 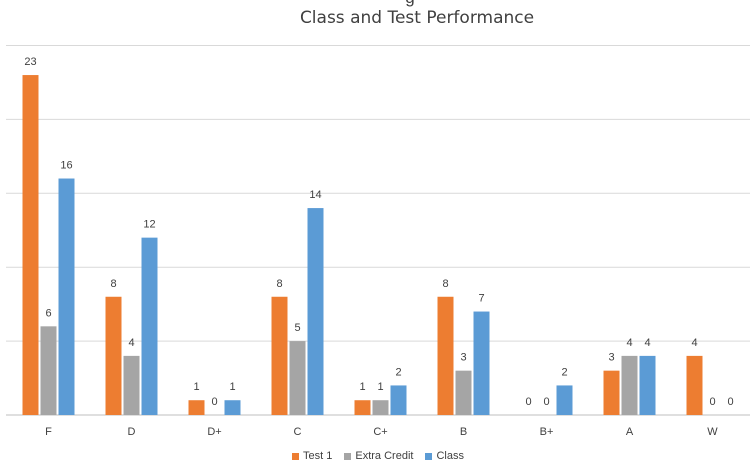 I want to click on legend-label: Extra Credit, so click(x=384, y=456).